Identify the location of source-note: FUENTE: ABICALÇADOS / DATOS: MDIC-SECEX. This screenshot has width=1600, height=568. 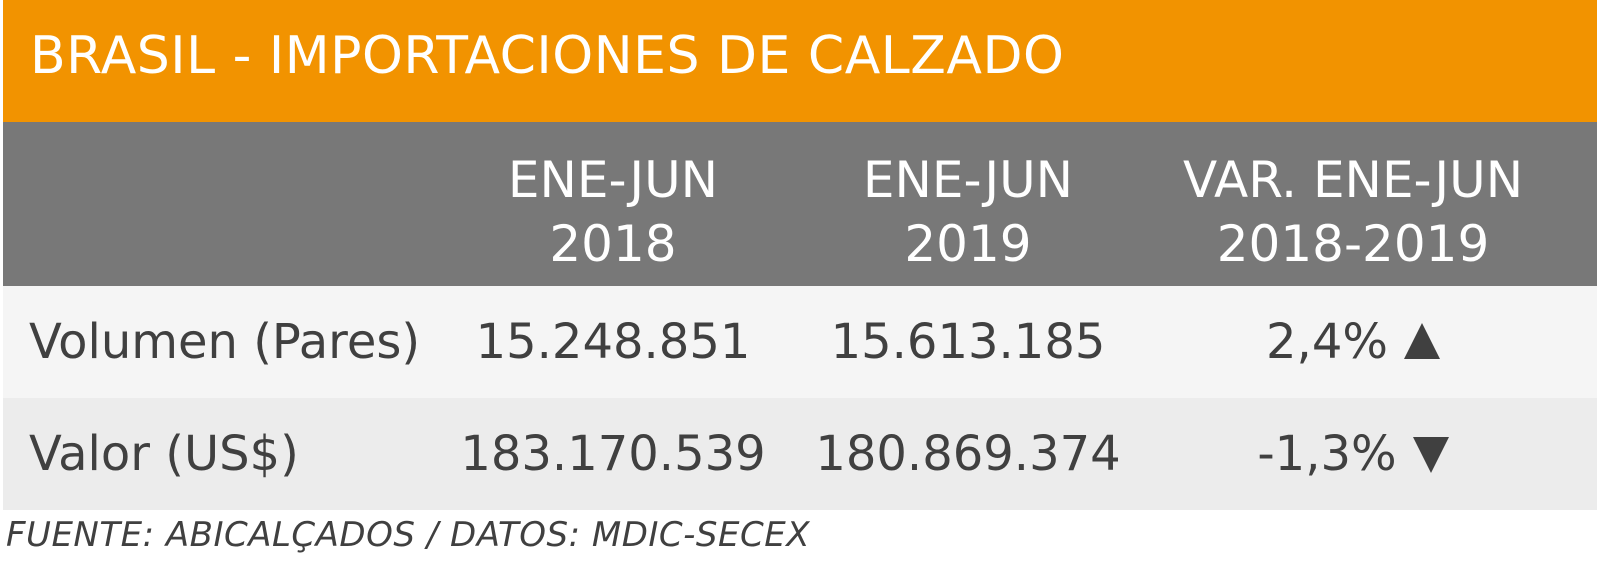
(408, 535).